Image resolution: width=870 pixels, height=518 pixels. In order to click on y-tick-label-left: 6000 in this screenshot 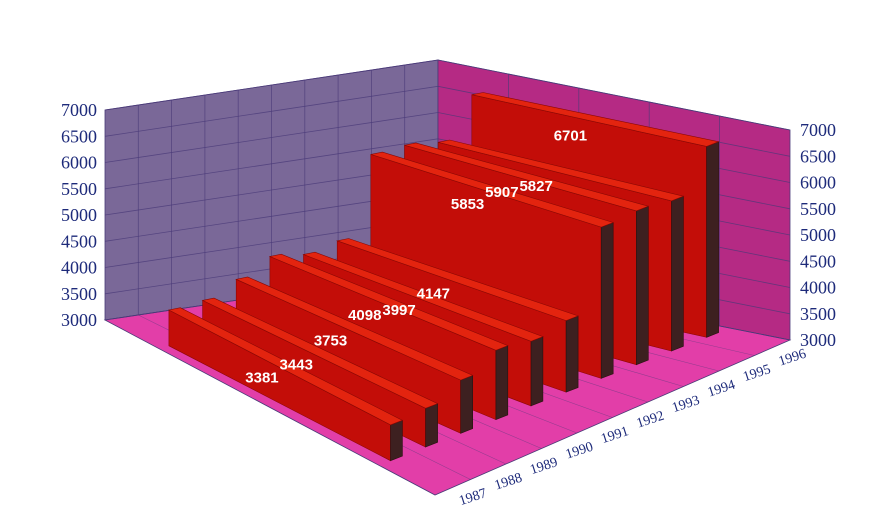, I will do `click(79, 163)`.